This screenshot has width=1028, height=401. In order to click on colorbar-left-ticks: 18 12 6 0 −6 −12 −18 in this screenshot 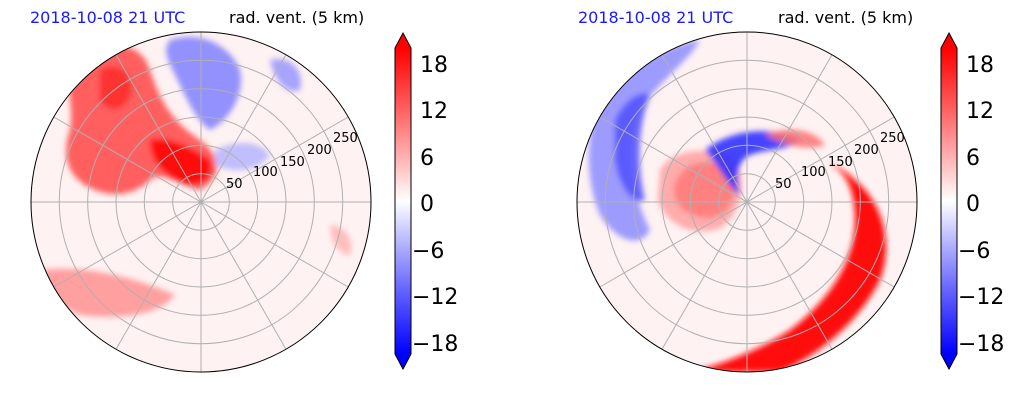, I will do `click(435, 205)`.